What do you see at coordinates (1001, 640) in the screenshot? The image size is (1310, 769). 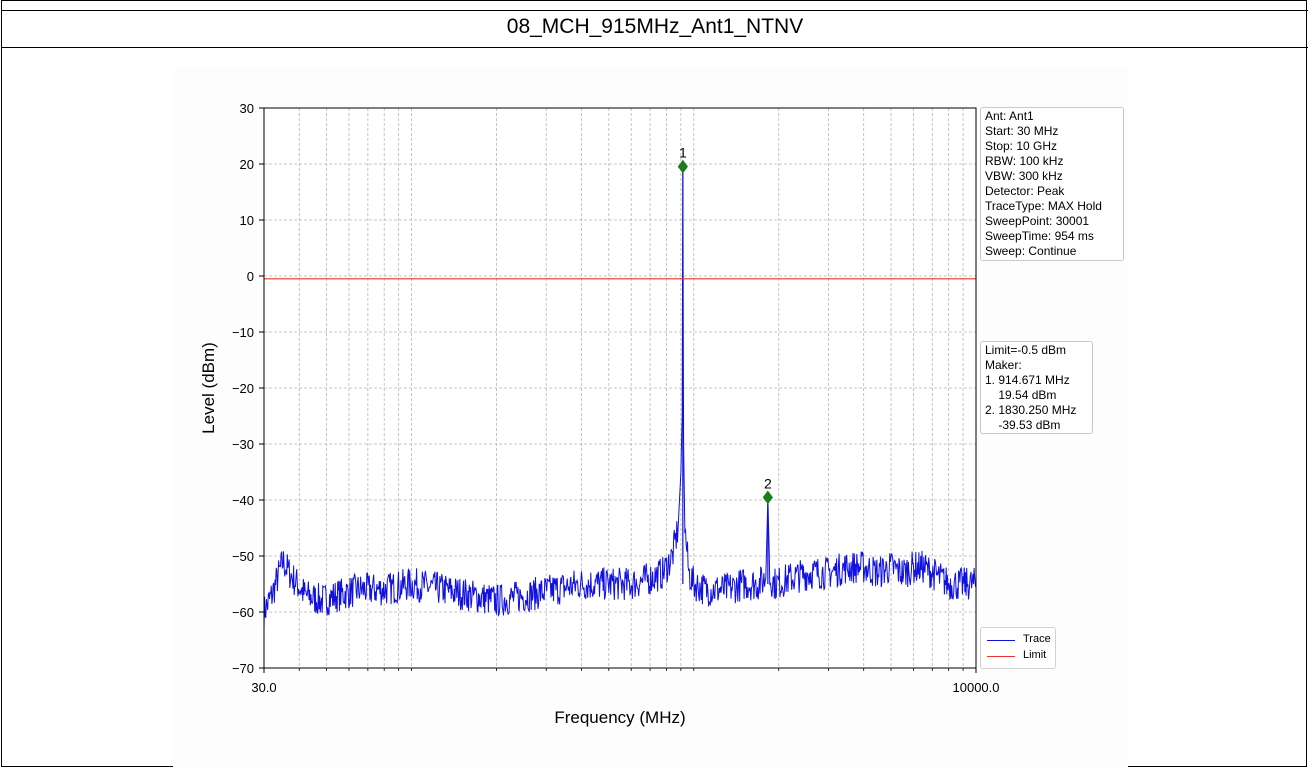 I see `legend-swatch-trace` at bounding box center [1001, 640].